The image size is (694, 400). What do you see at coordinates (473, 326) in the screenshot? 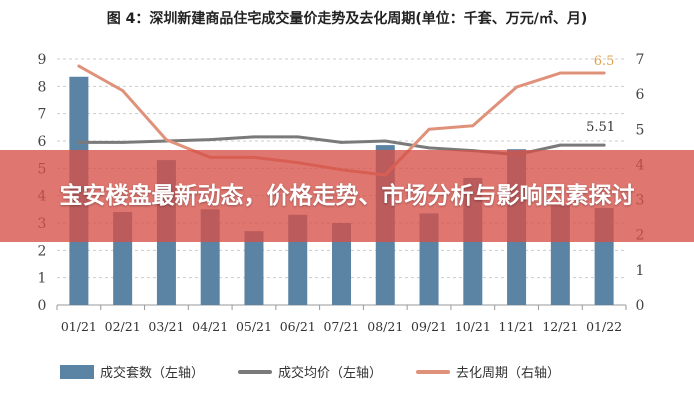
I see `x-tick-label: 10/21` at bounding box center [473, 326].